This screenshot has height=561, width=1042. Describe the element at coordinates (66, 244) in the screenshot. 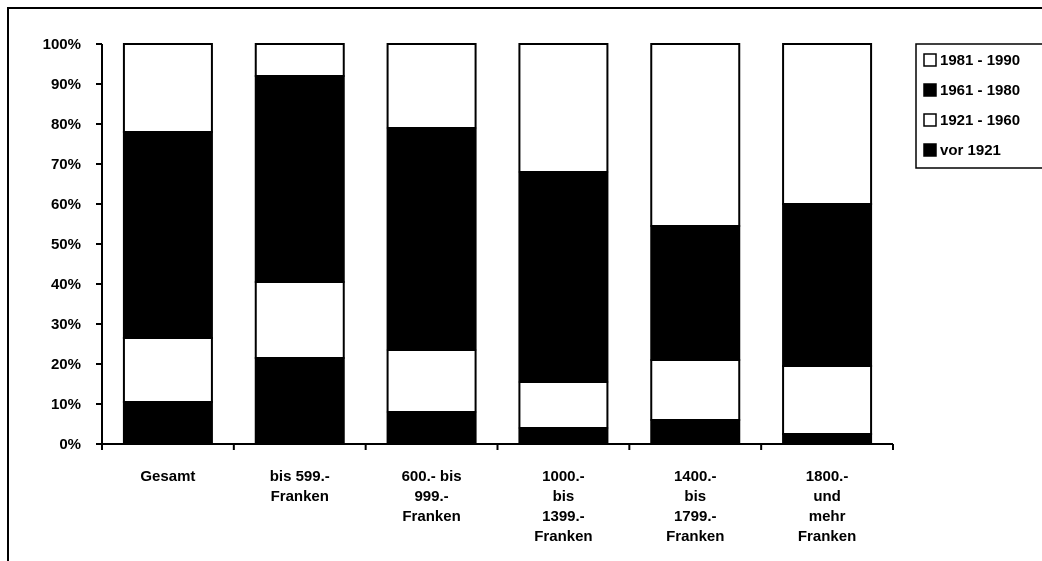

I see `y-tick-label: 50%` at that location.